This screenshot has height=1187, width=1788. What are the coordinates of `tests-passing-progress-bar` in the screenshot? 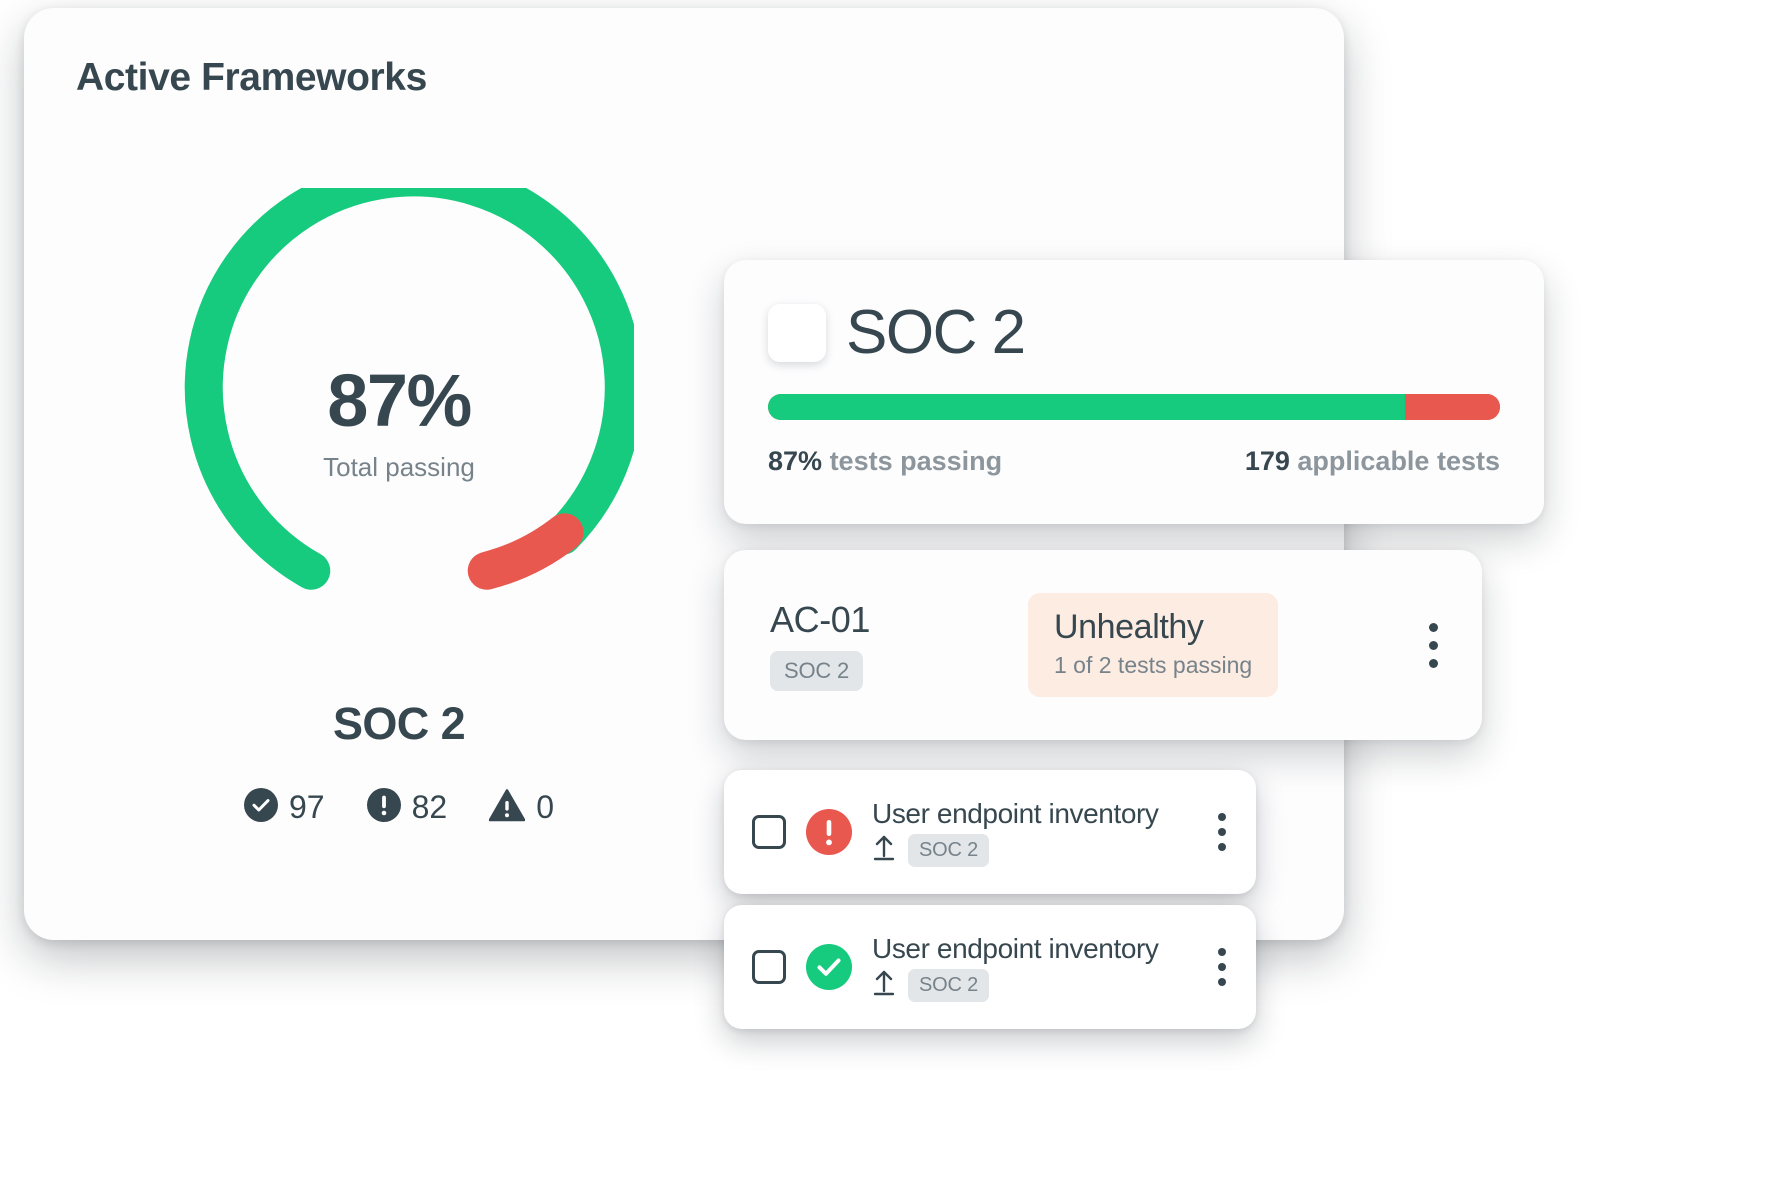 It's located at (1134, 407).